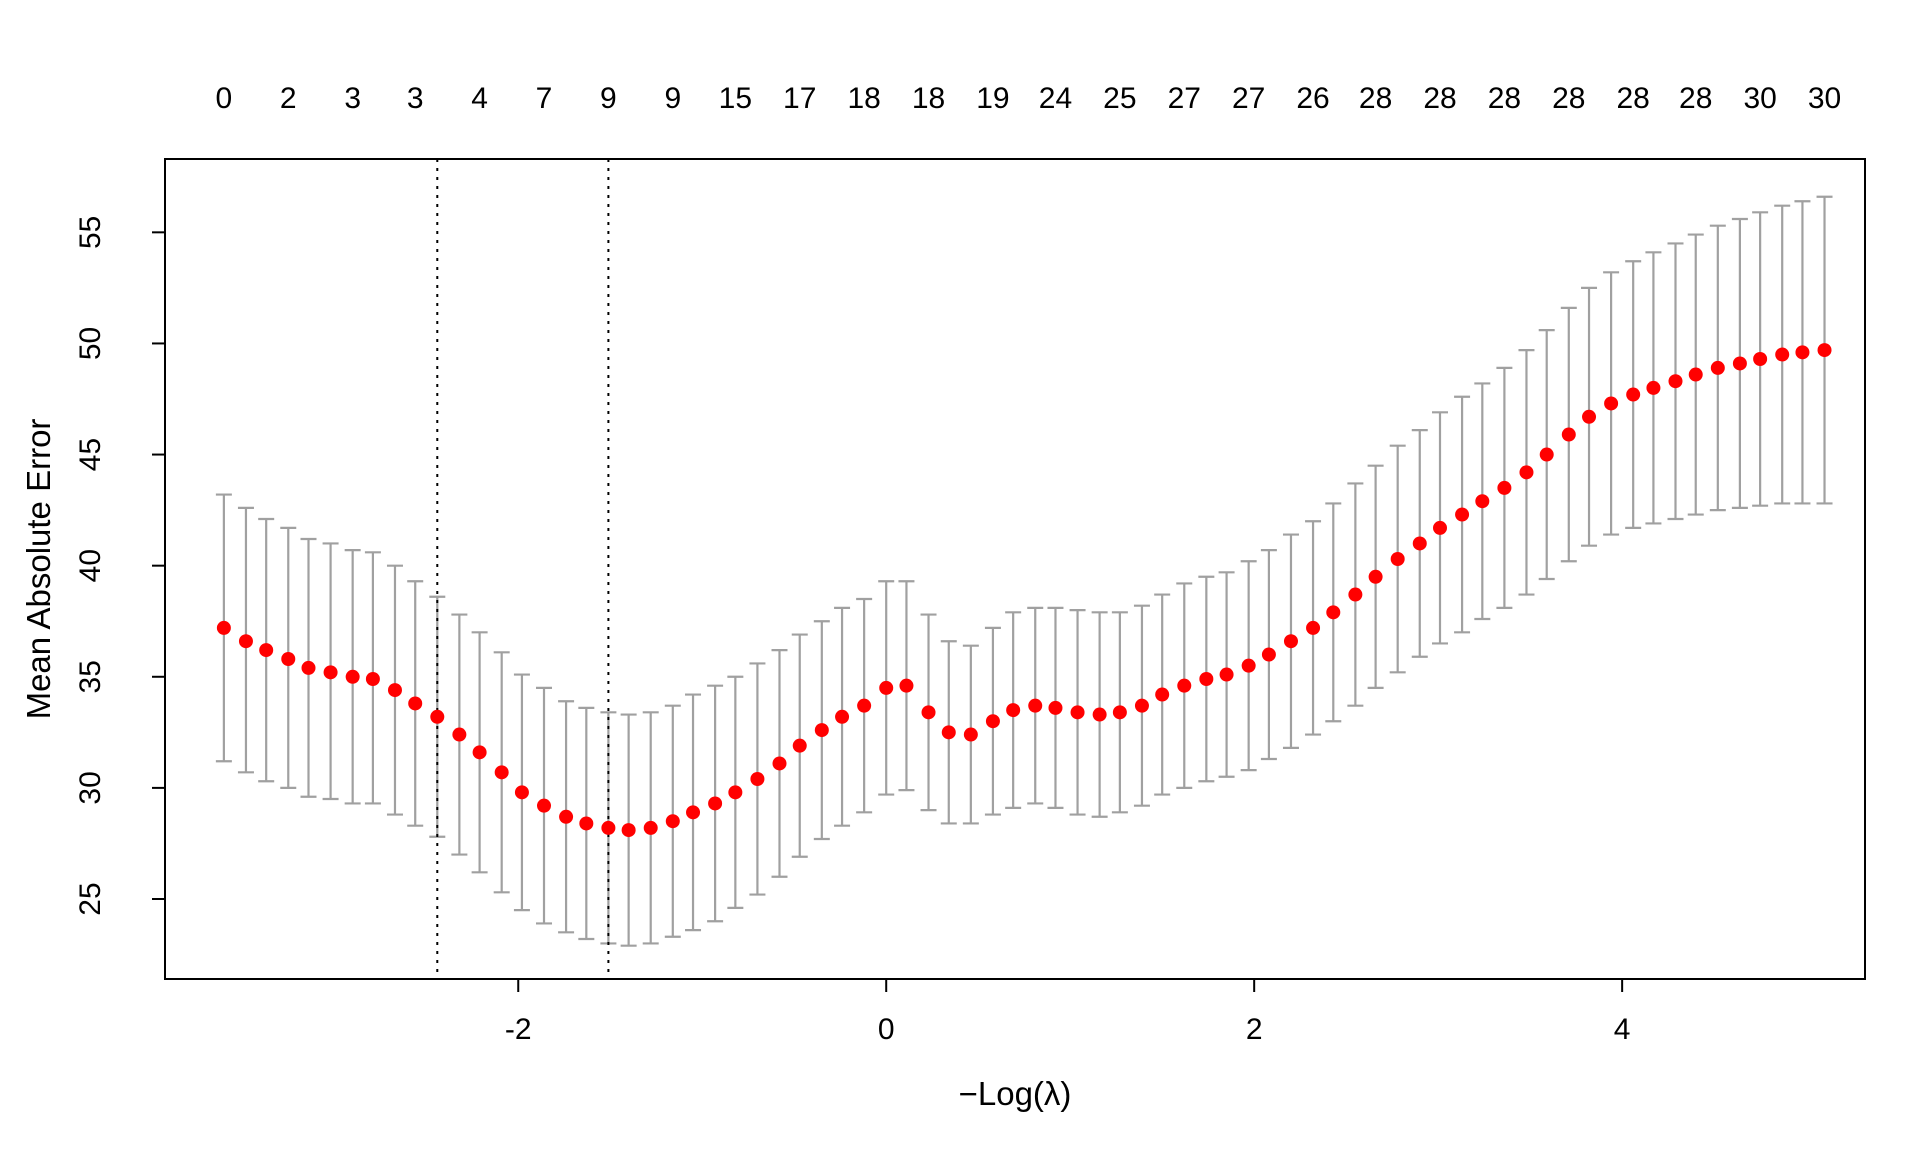 The height and width of the screenshot is (1152, 1920). What do you see at coordinates (90, 898) in the screenshot?
I see `y-tick-label: 25` at bounding box center [90, 898].